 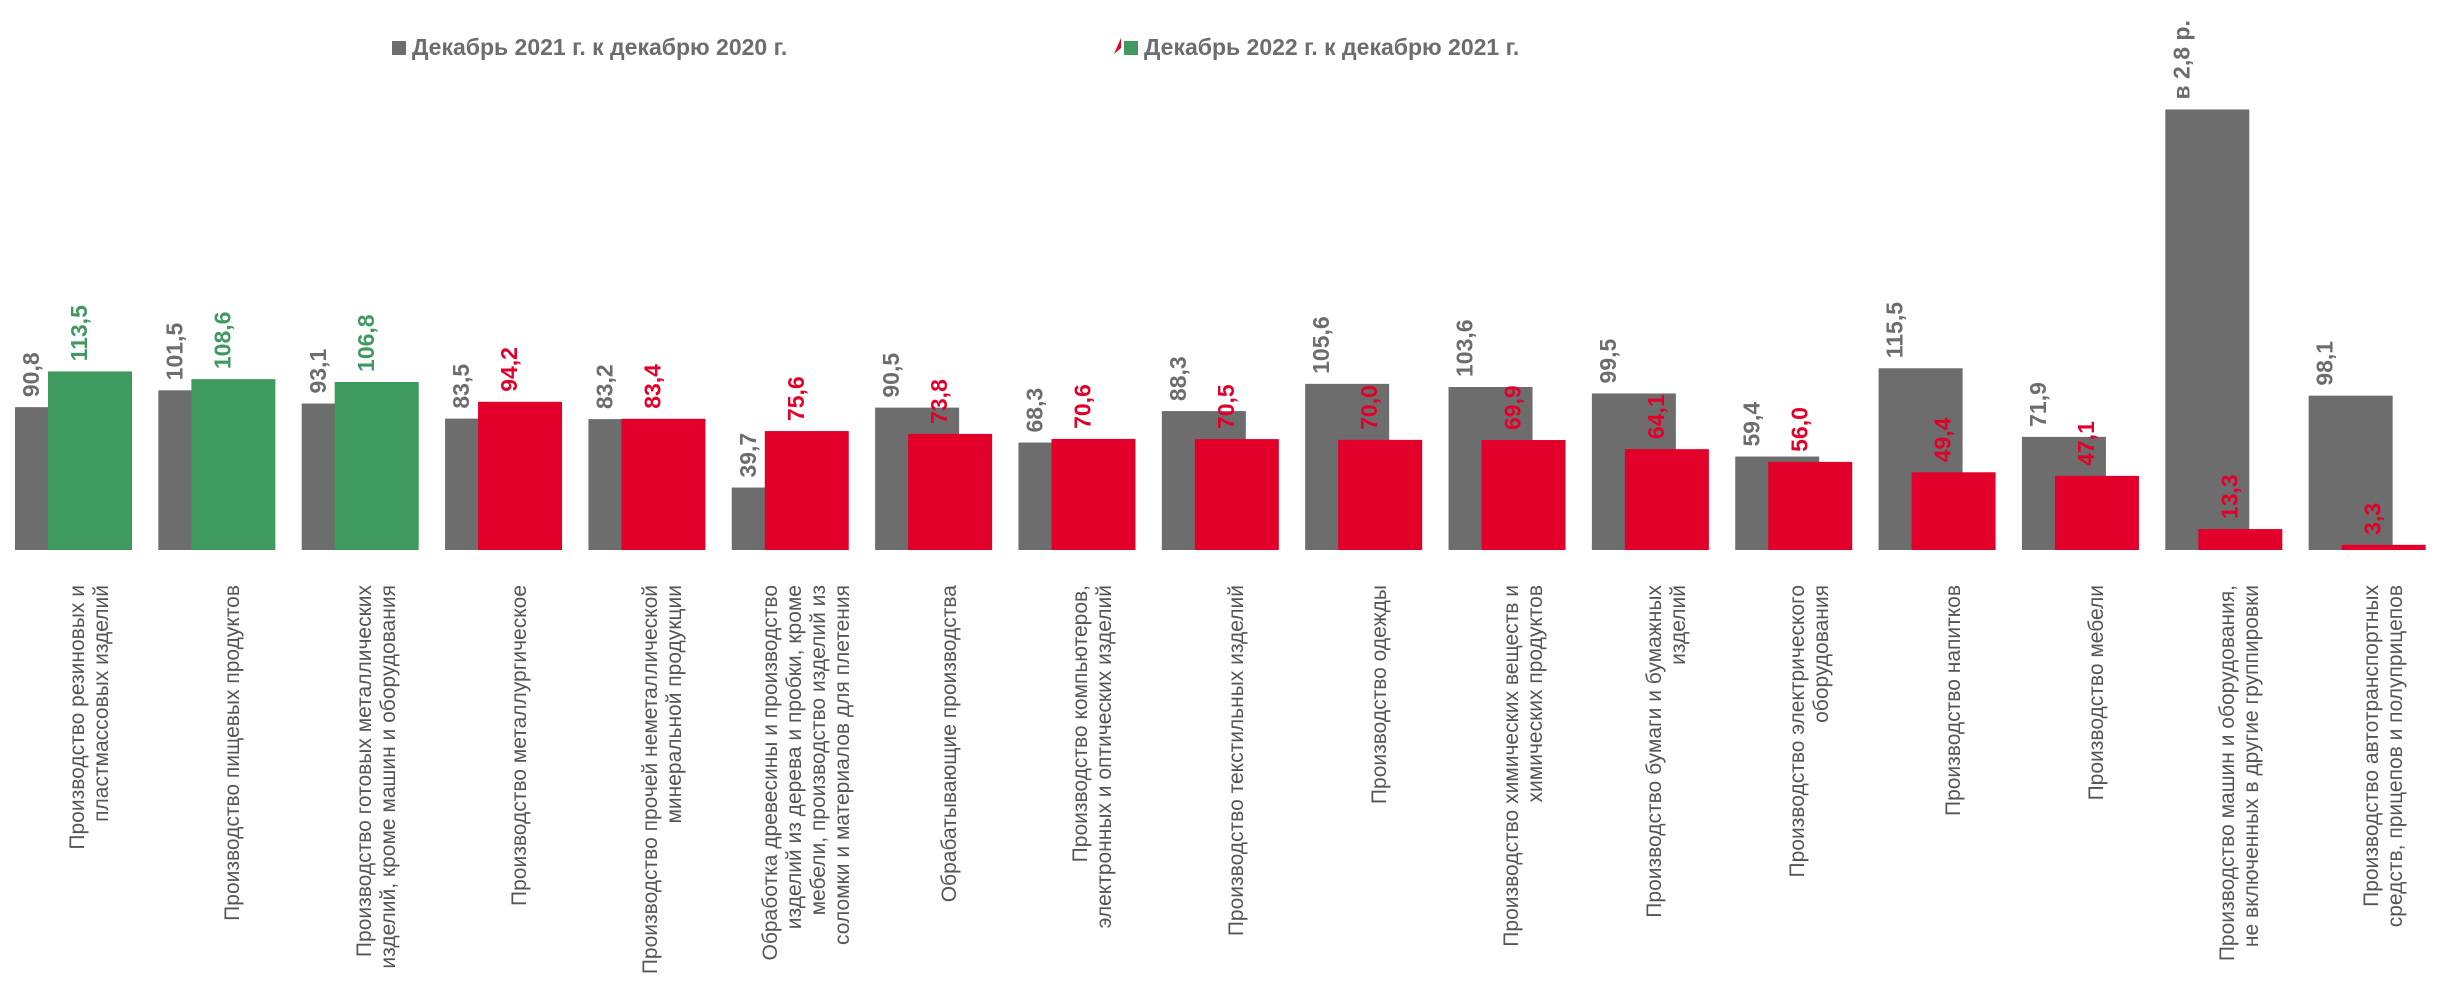 What do you see at coordinates (222, 341) in the screenshot?
I see `value-label: 108,6` at bounding box center [222, 341].